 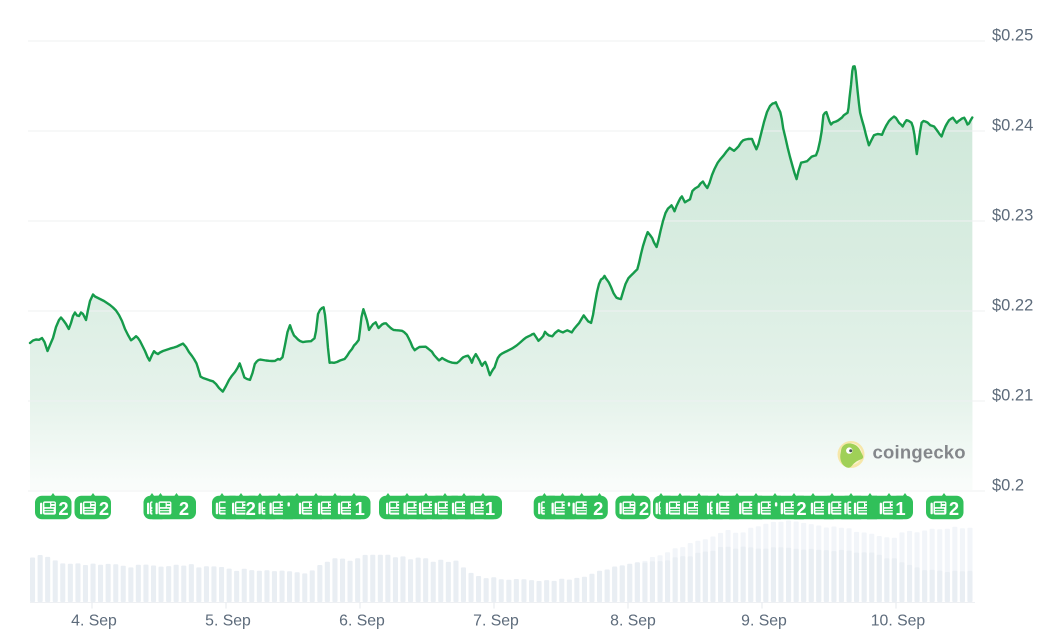 I want to click on svg-text: 4. Sep, so click(x=94, y=621).